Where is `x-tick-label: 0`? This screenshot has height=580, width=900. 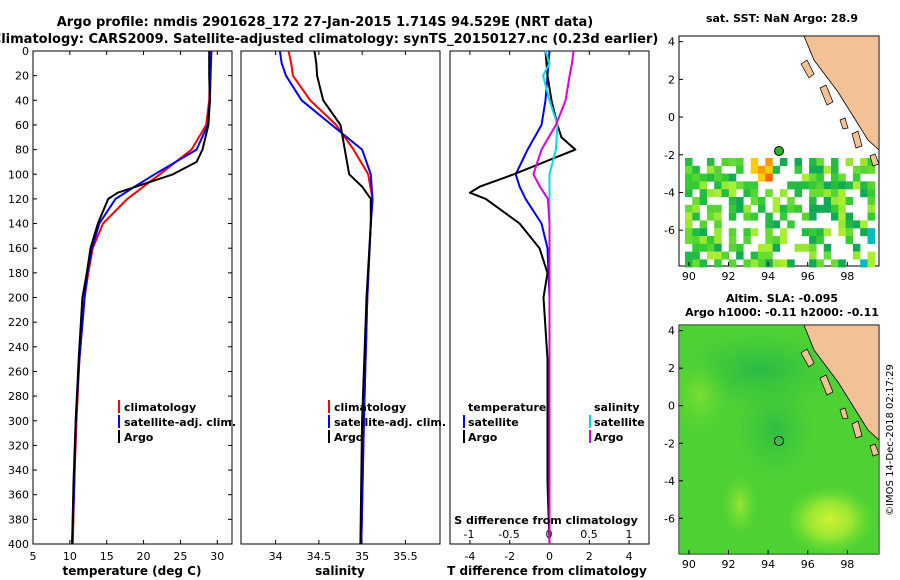
x-tick-label: 0 is located at coordinates (549, 556).